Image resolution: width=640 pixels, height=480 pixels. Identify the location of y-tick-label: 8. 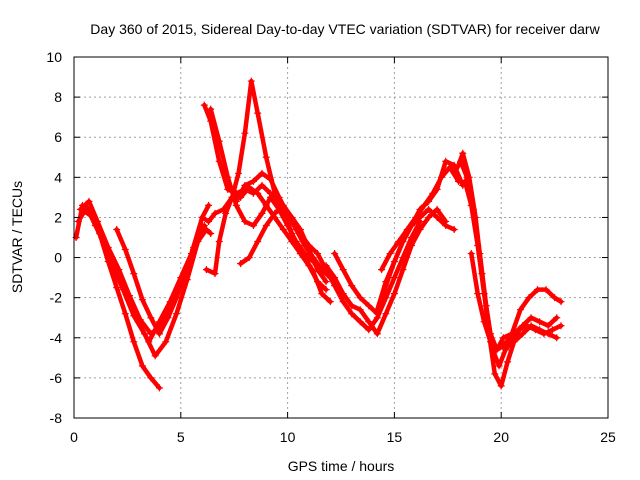
(58, 97).